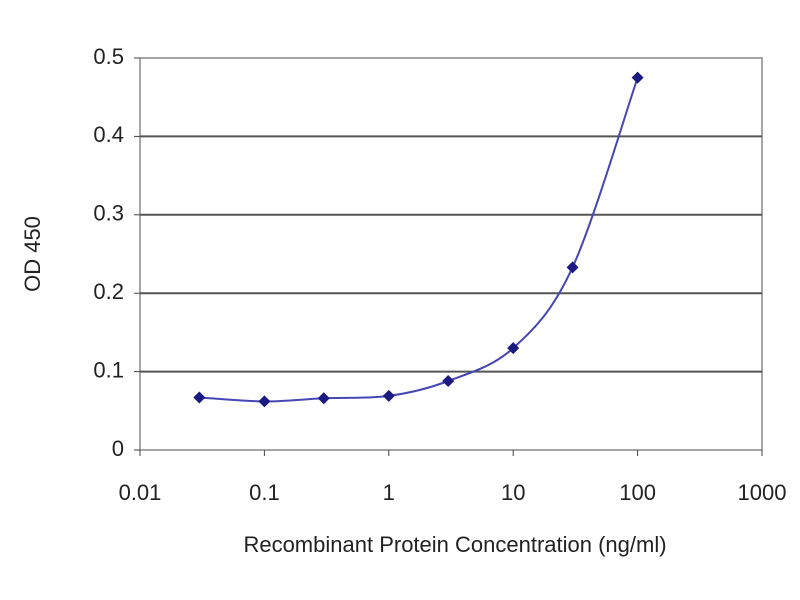 This screenshot has height=600, width=800. Describe the element at coordinates (637, 492) in the screenshot. I see `x-tick-label: 100` at that location.